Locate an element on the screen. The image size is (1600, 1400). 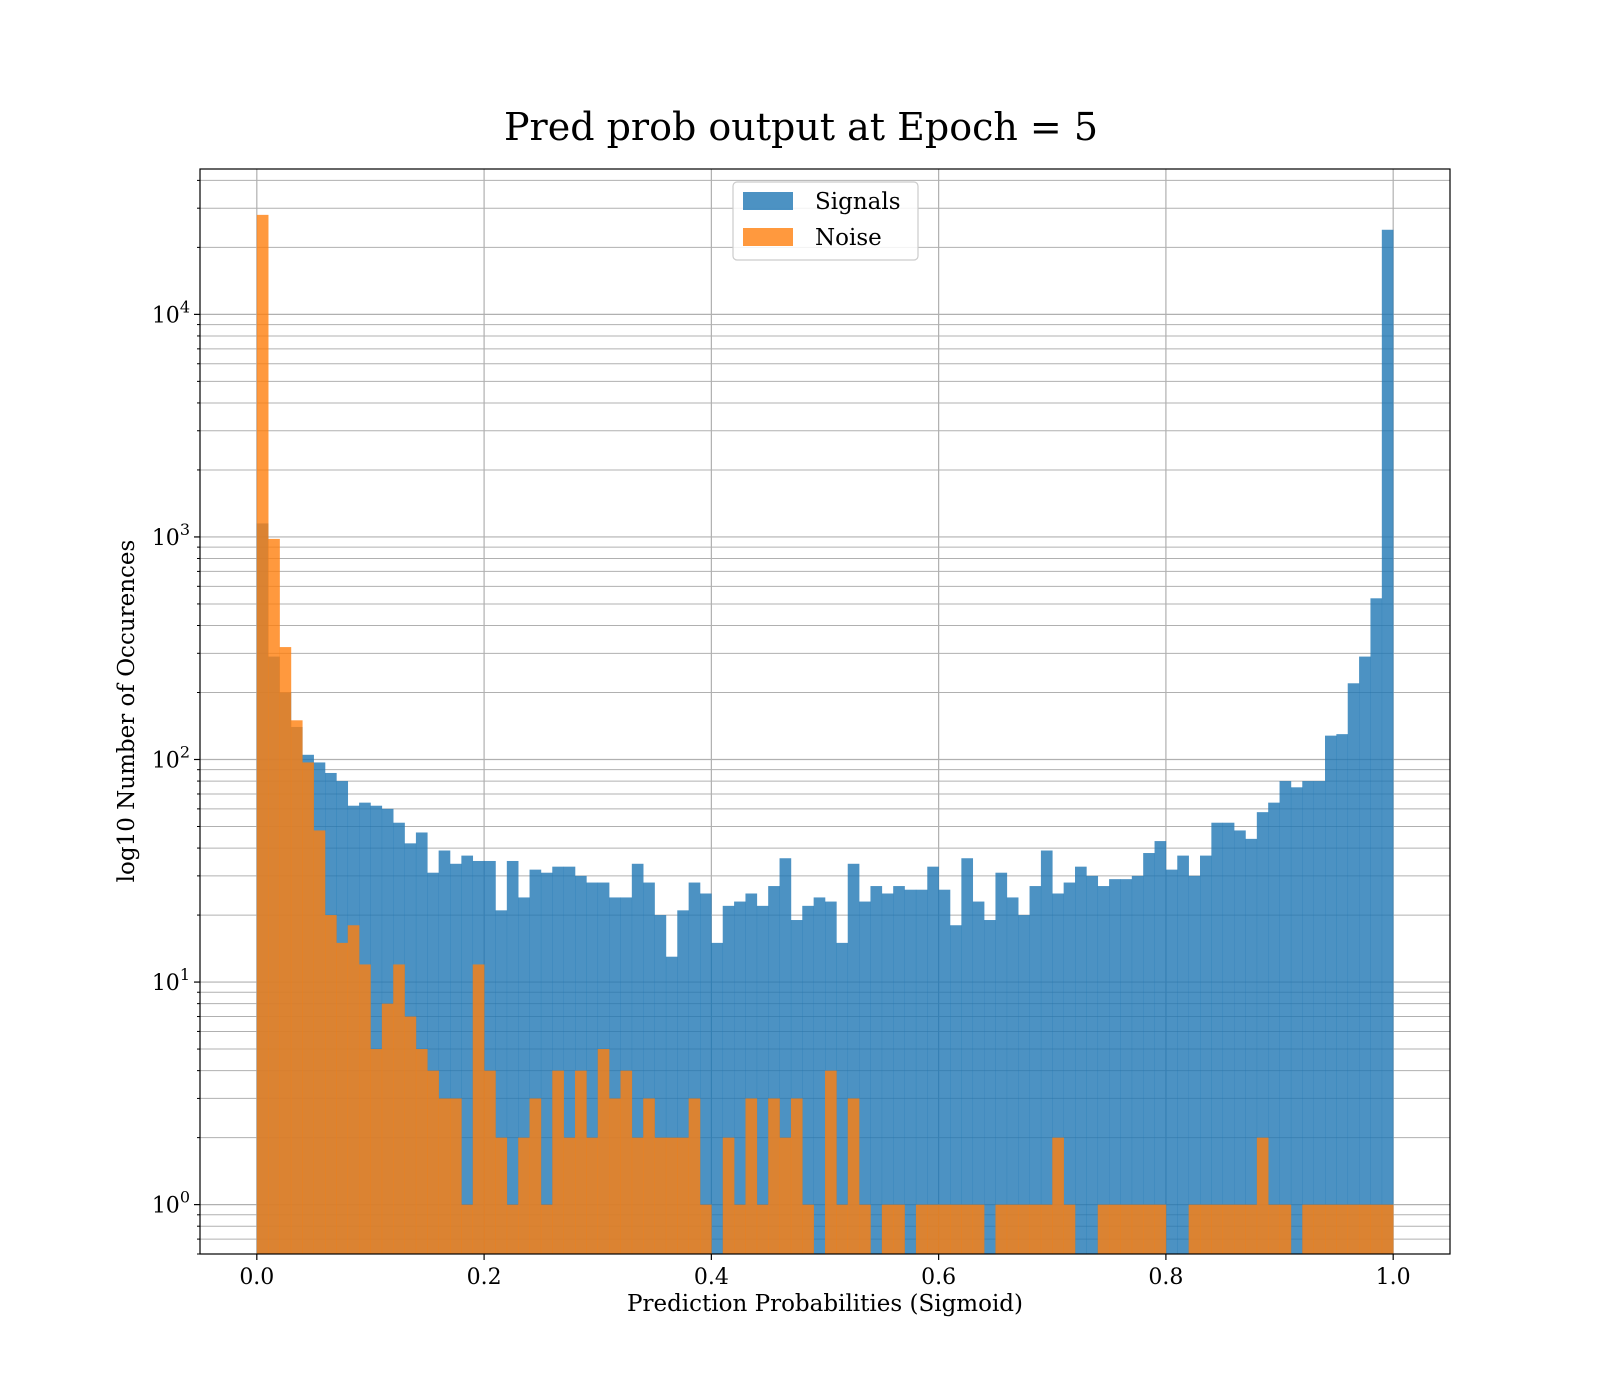
legend-swatch-noise is located at coordinates (768, 237).